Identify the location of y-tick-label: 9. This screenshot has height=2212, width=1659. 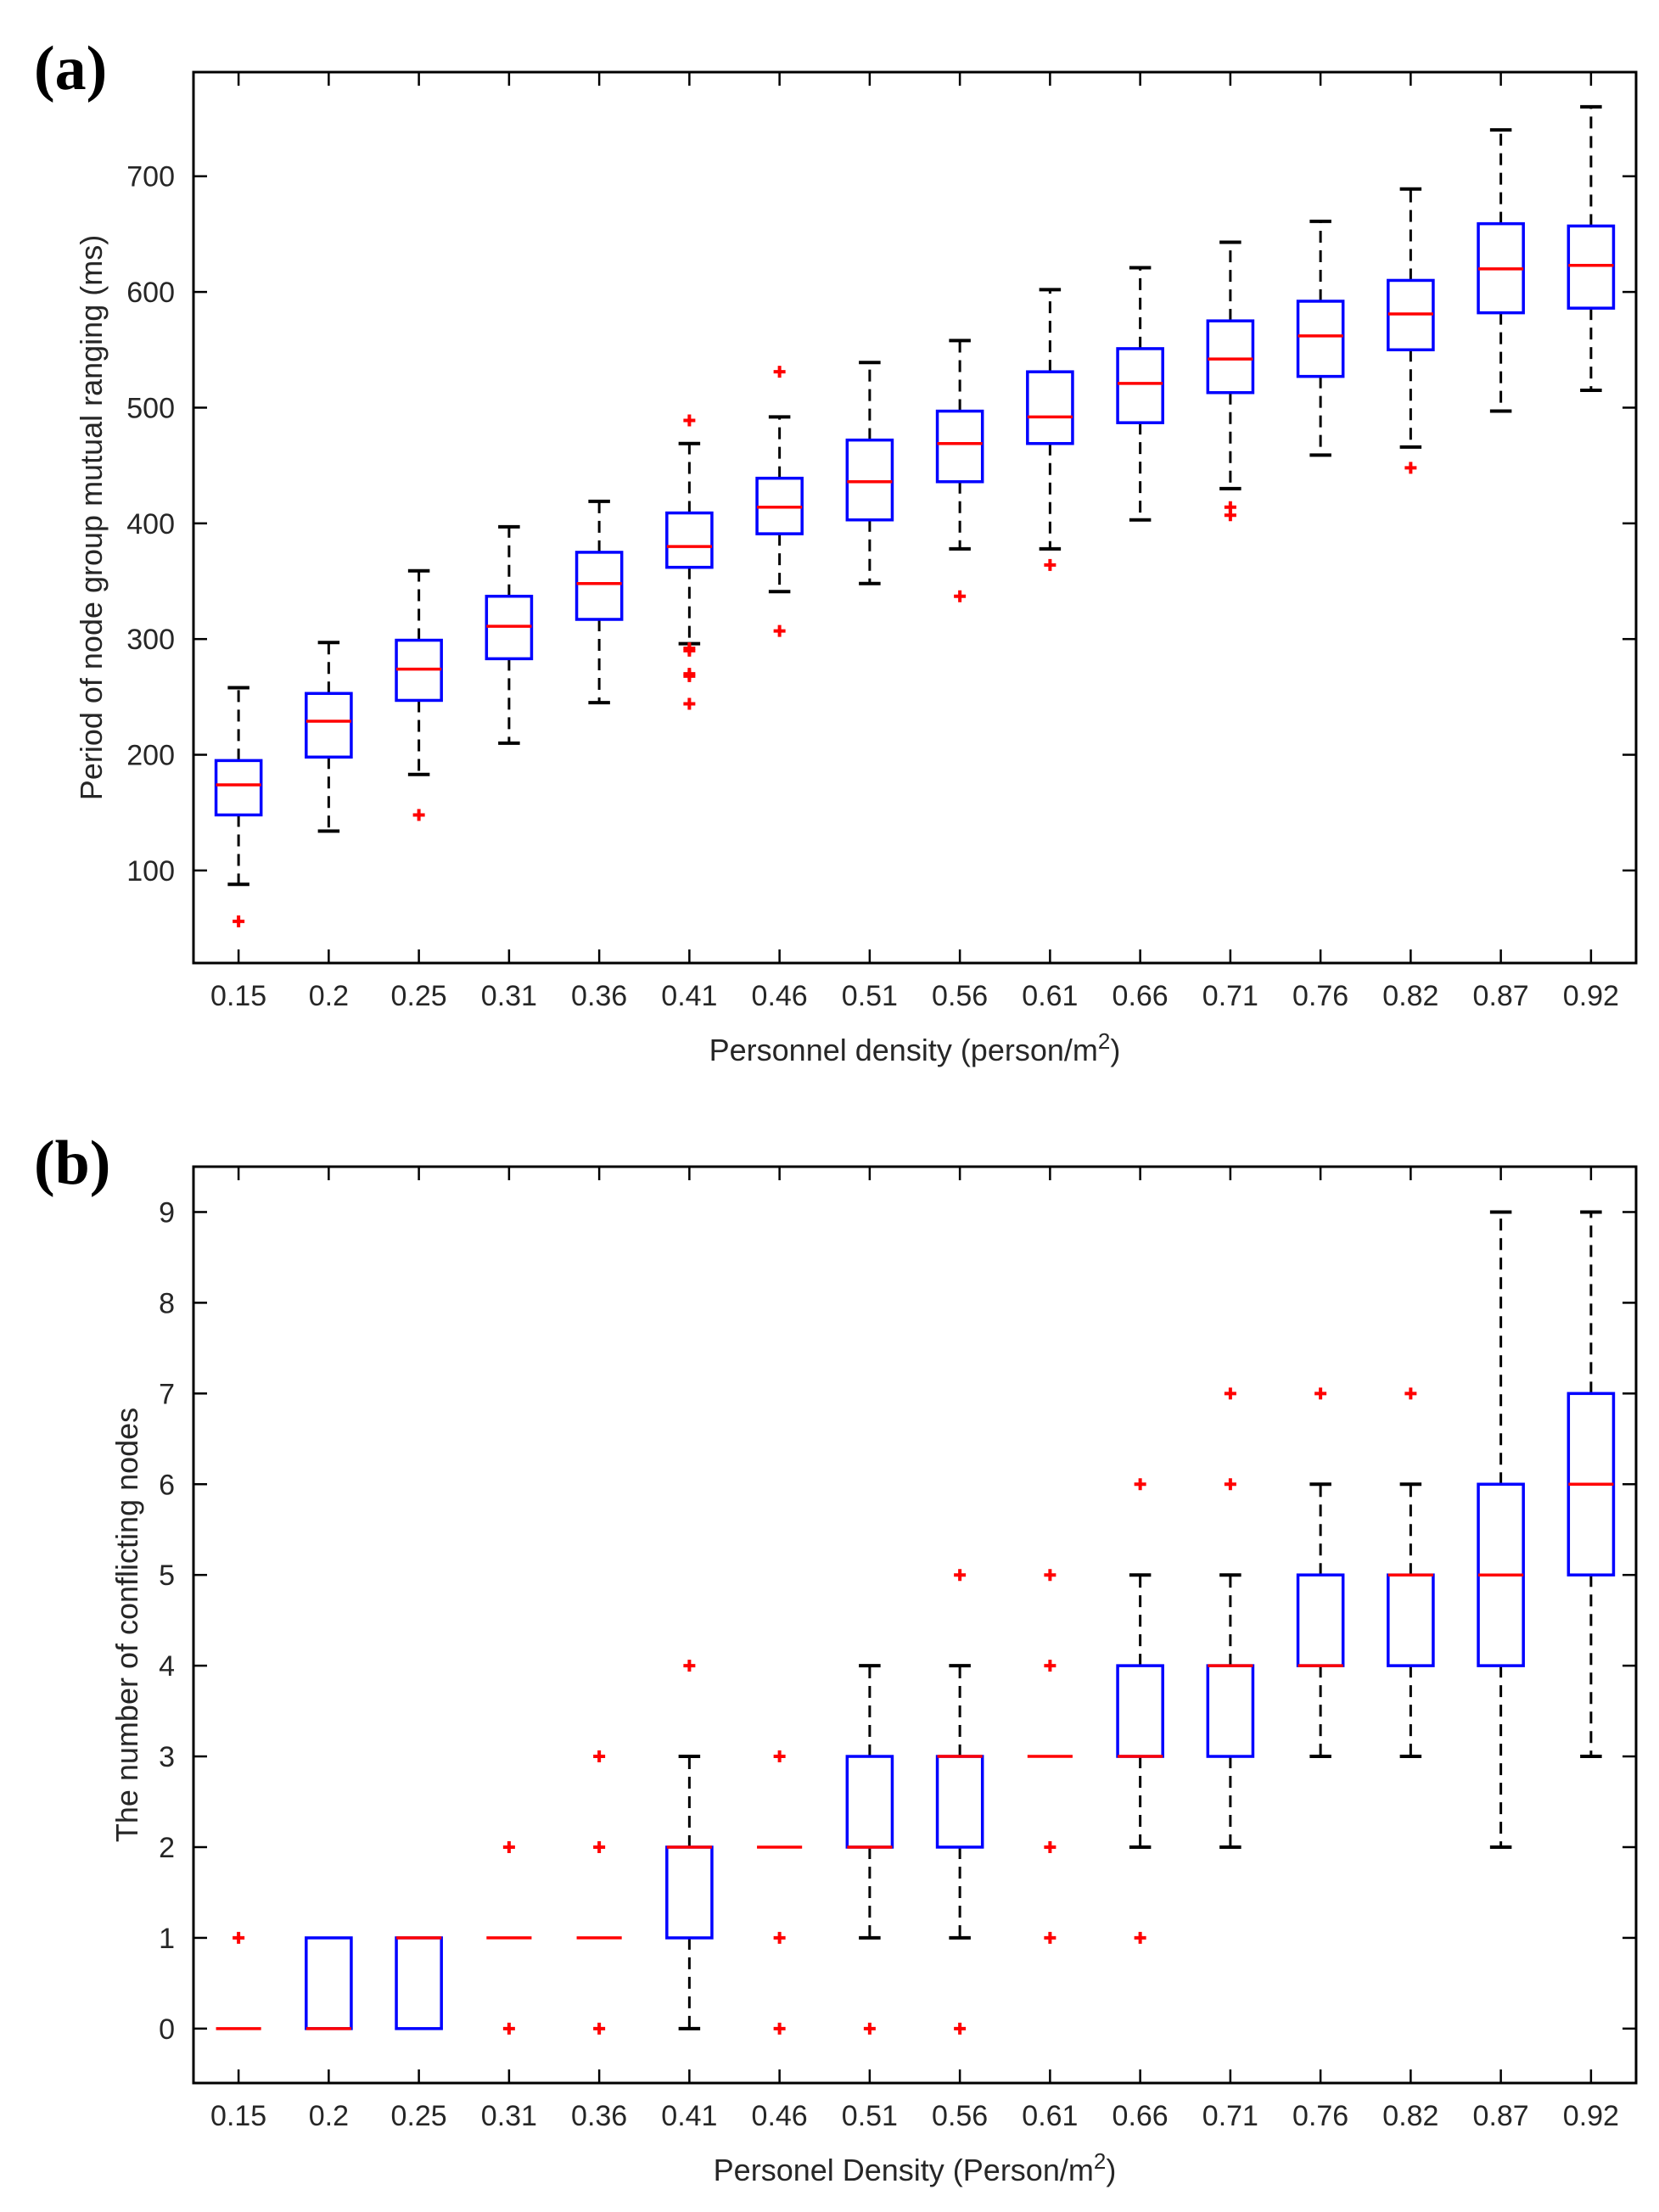
(167, 1212).